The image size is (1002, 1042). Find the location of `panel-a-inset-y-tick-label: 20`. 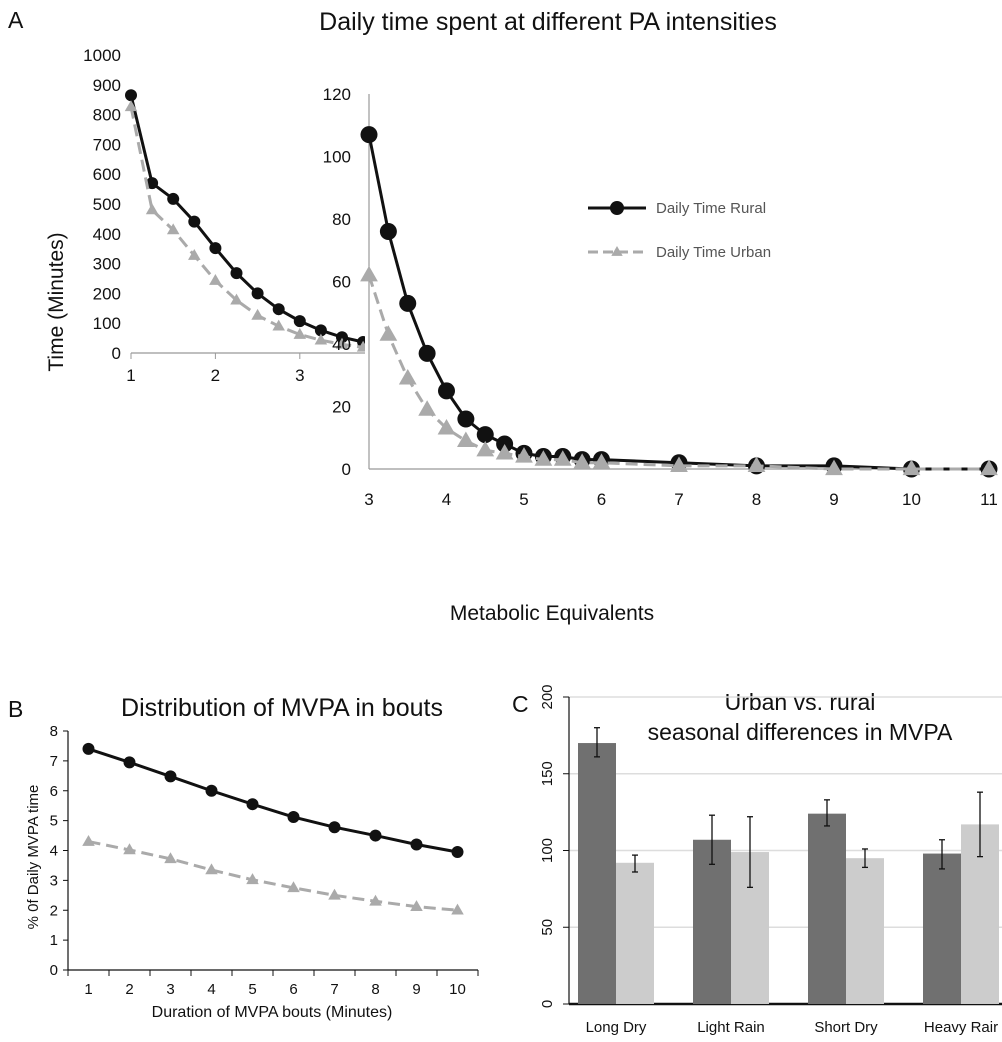

panel-a-inset-y-tick-label: 20 is located at coordinates (341, 407).